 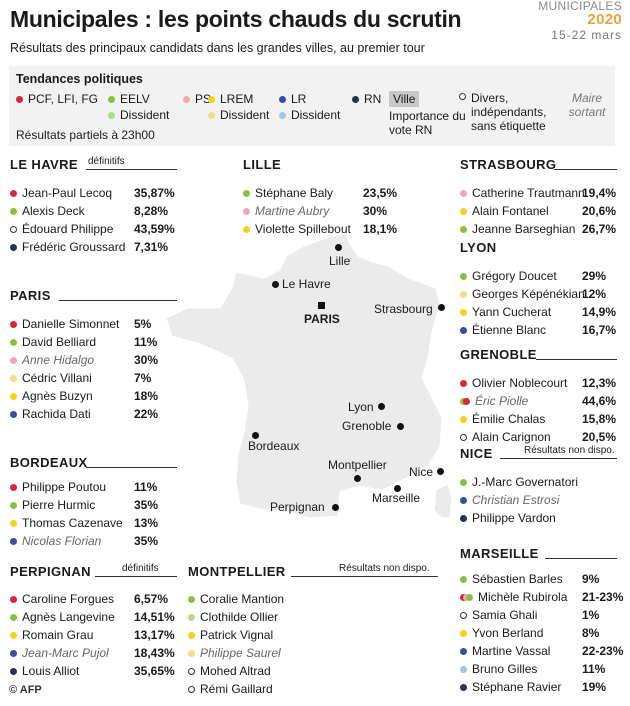 What do you see at coordinates (44, 671) in the screenshot?
I see `candidate-row: Louis Alliot` at bounding box center [44, 671].